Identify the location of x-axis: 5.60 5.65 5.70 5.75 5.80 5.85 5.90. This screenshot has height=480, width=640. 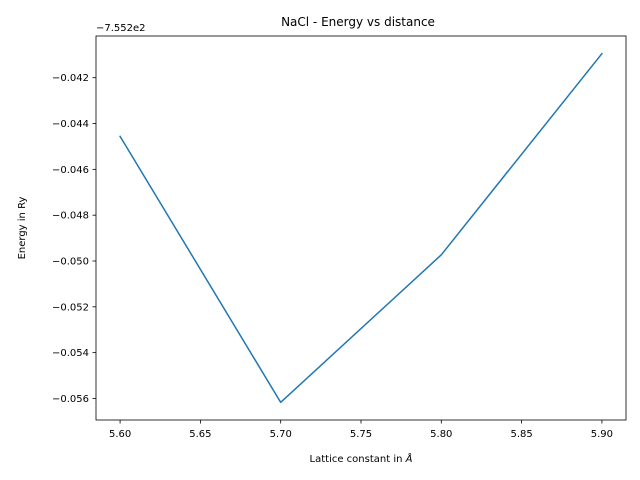
(361, 430).